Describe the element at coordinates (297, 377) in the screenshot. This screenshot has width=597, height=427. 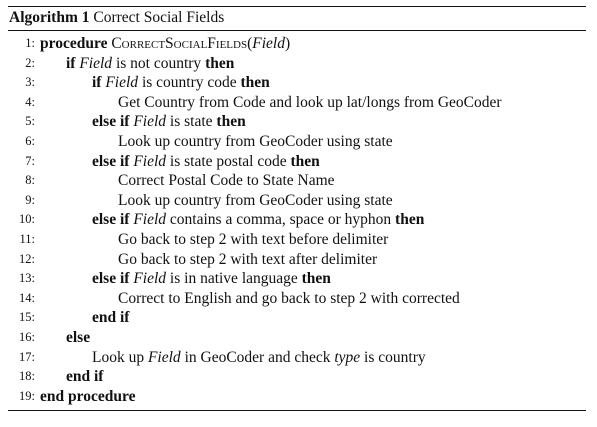
I see `code-line: 18: end if` at that location.